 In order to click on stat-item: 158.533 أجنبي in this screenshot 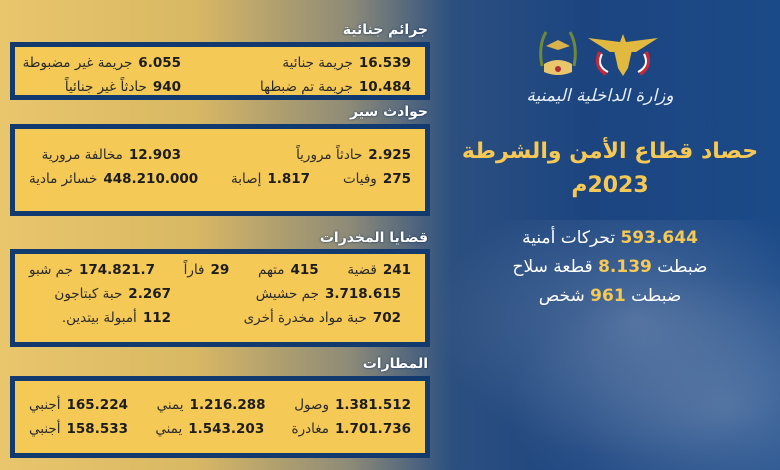, I will do `click(78, 429)`.